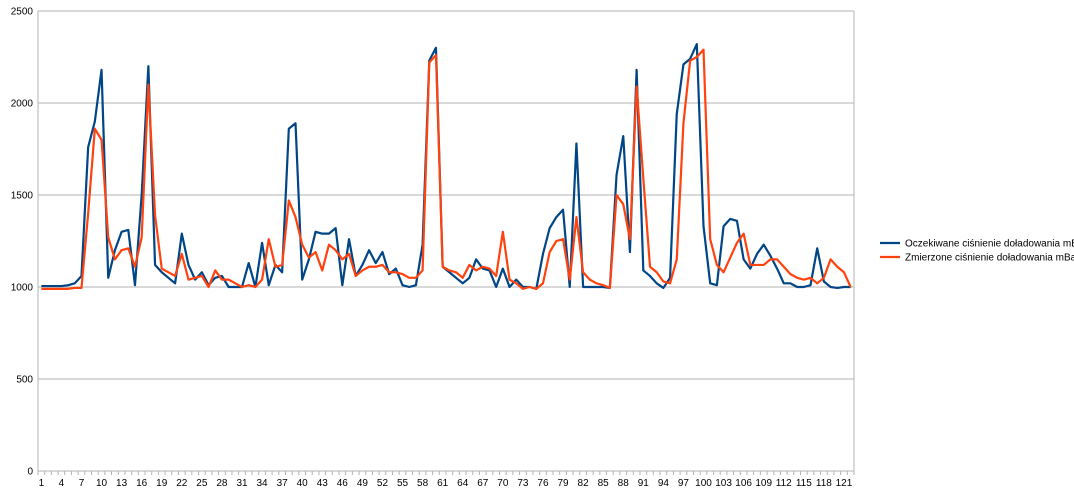 The height and width of the screenshot is (494, 1074). I want to click on y-tick-label: 1000, so click(22, 288).